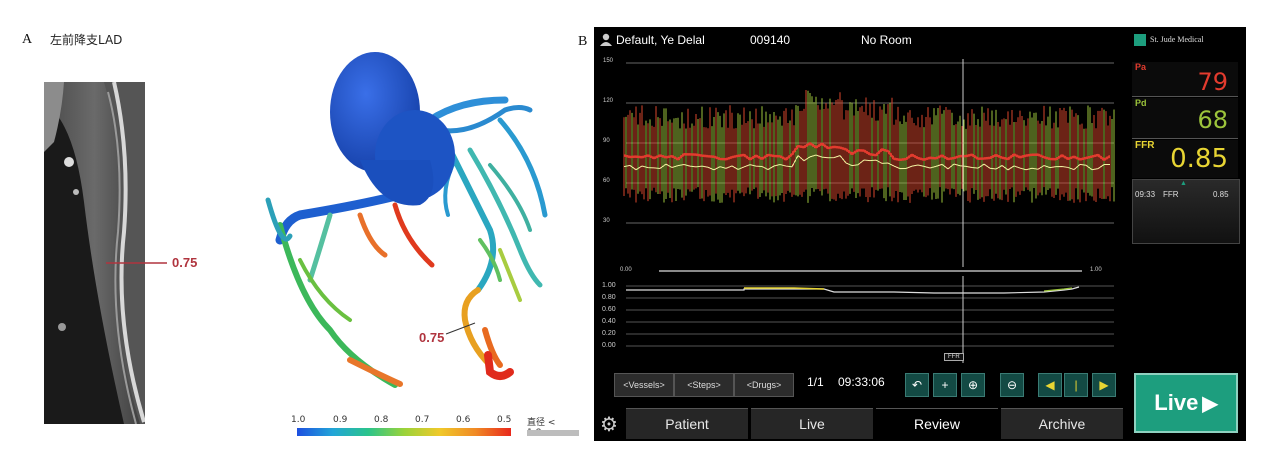  I want to click on brand-logo-icon, so click(1140, 40).